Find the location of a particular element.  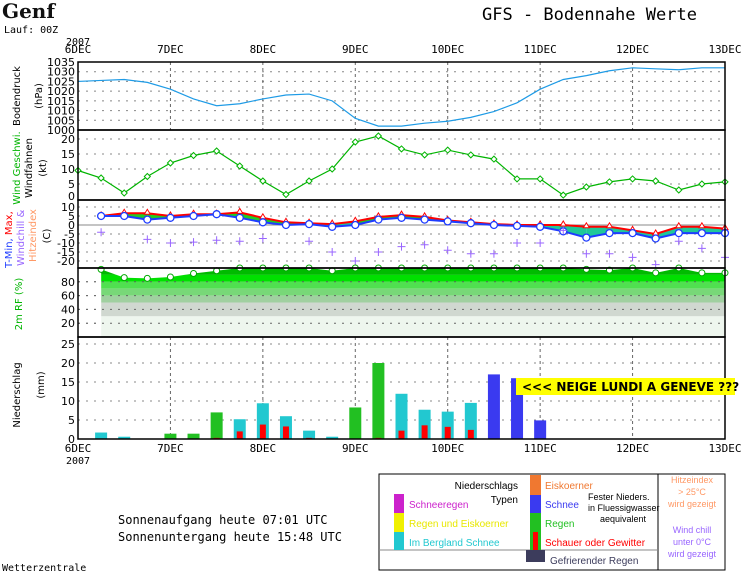

x-tick-label-bottom: 9DEC is located at coordinates (355, 448).